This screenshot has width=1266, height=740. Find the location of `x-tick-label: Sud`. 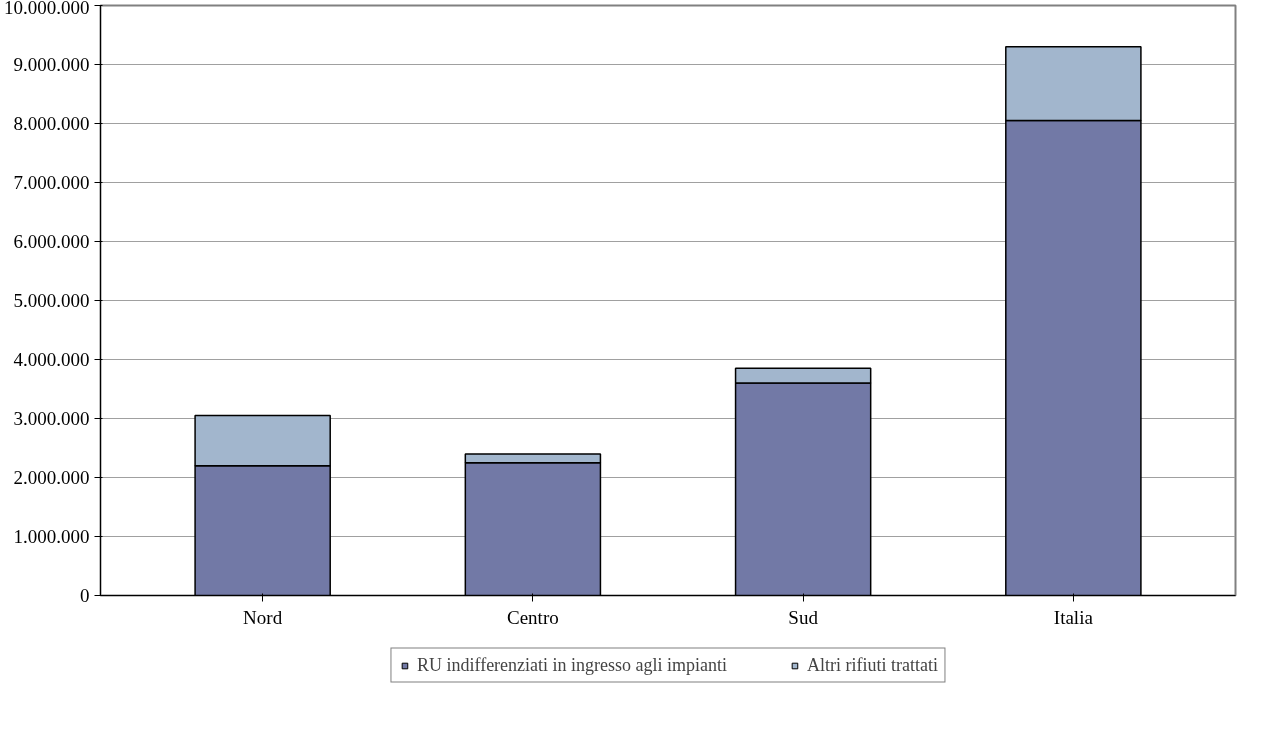

x-tick-label: Sud is located at coordinates (803, 617).